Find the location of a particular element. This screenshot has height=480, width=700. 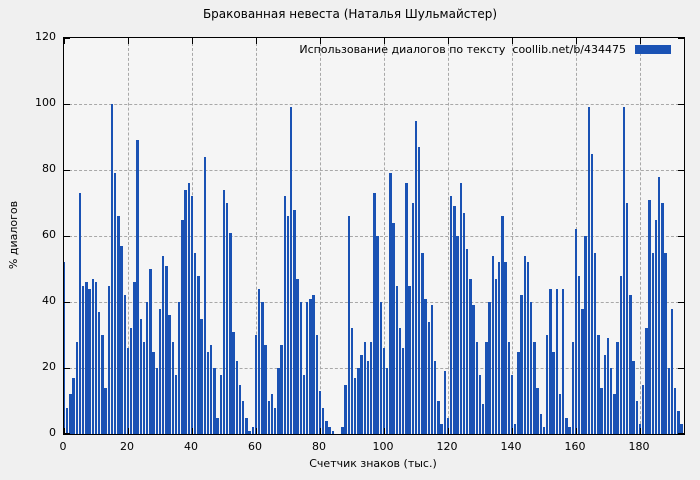

y-tick-label: 0 is located at coordinates (52, 432).